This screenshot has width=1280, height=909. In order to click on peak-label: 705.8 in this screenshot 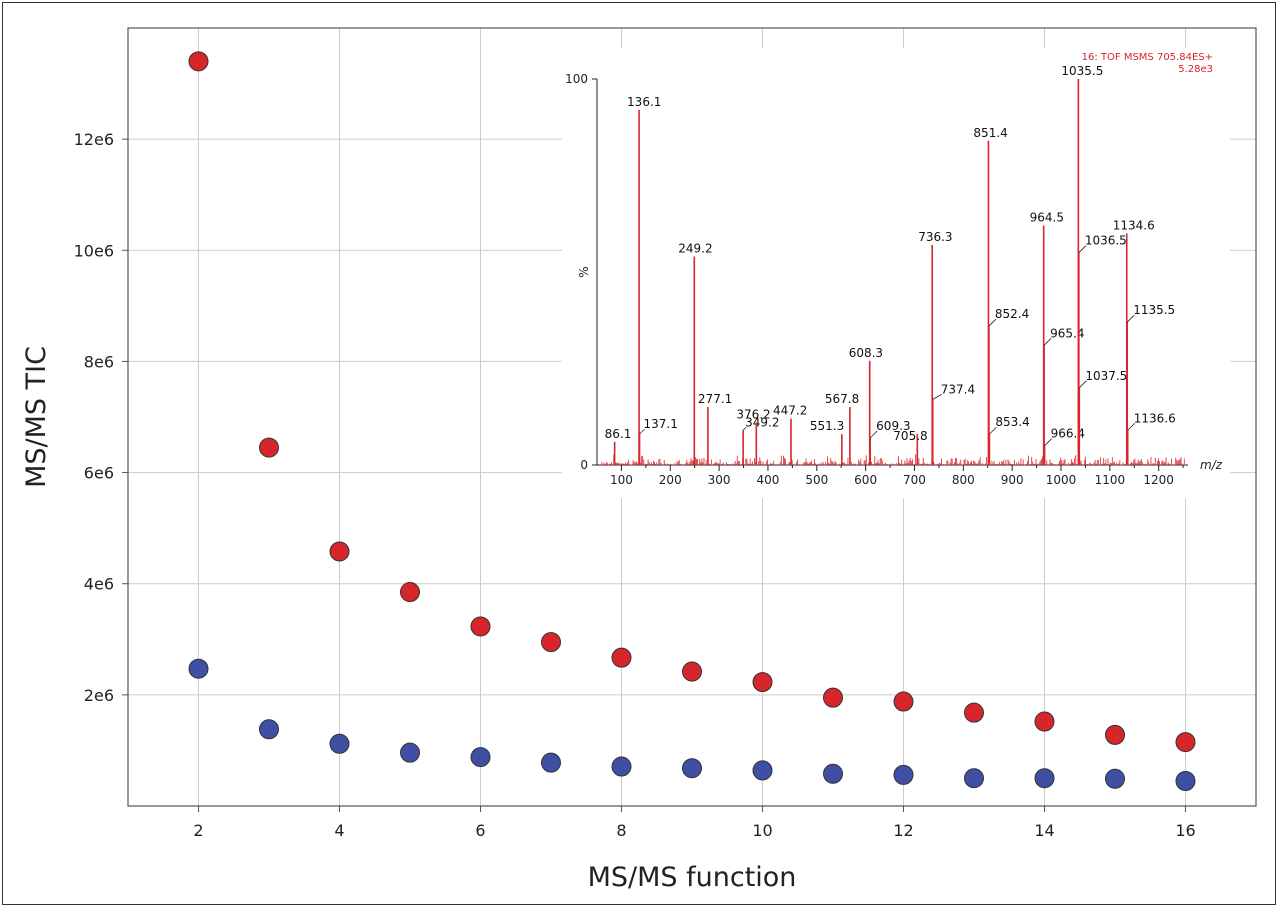, I will do `click(910, 436)`.